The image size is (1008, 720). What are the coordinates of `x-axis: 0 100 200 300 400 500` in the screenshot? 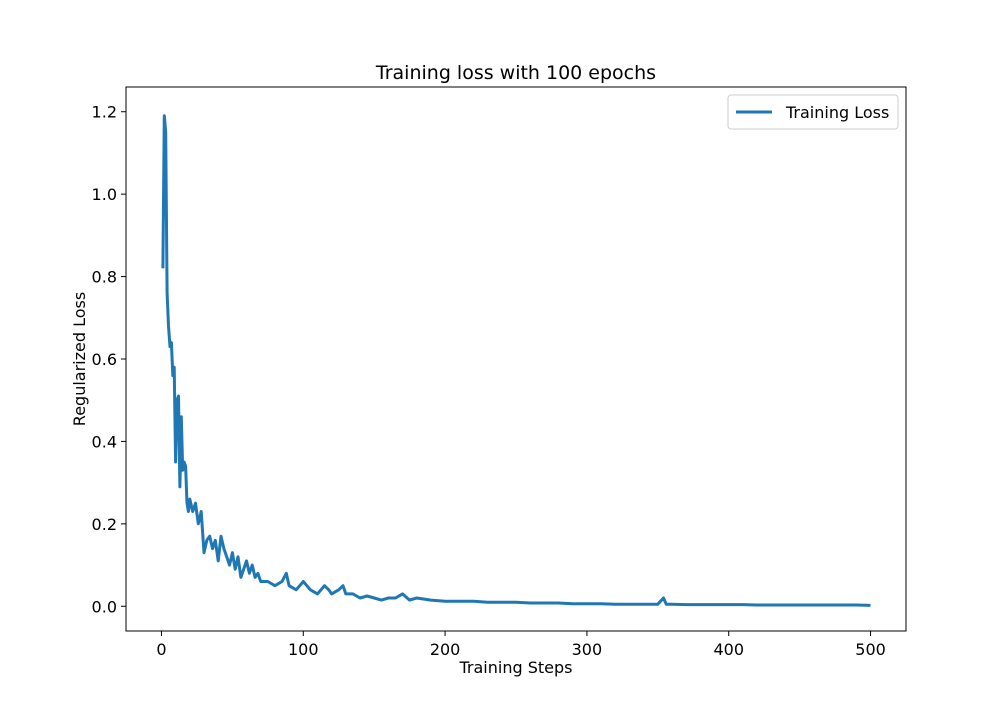 It's located at (521, 645).